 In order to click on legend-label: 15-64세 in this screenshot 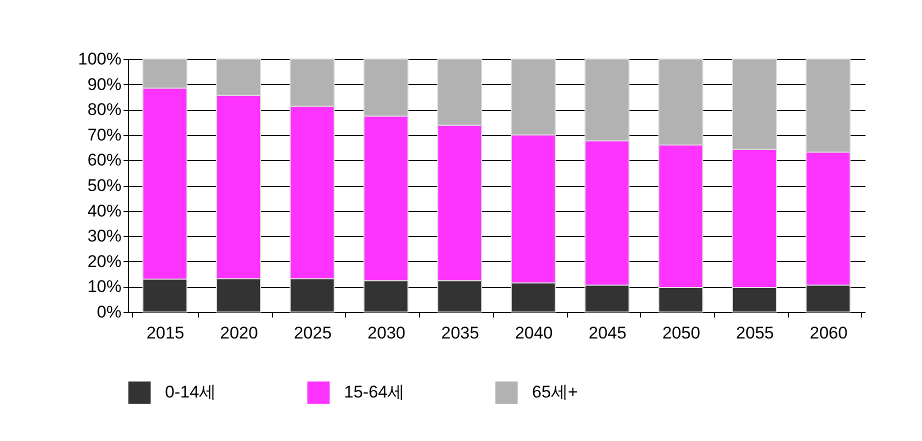, I will do `click(374, 392)`.